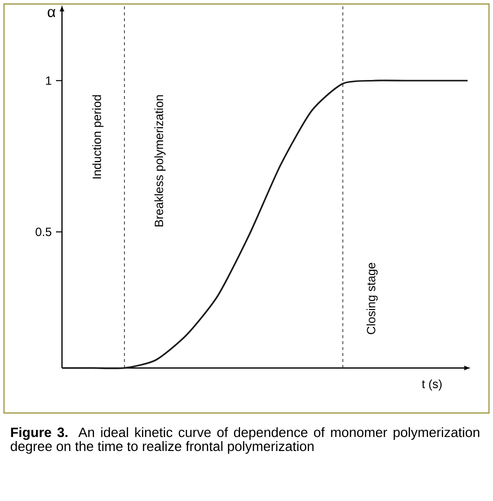  I want to click on x-axis-title: t (s), so click(432, 385).